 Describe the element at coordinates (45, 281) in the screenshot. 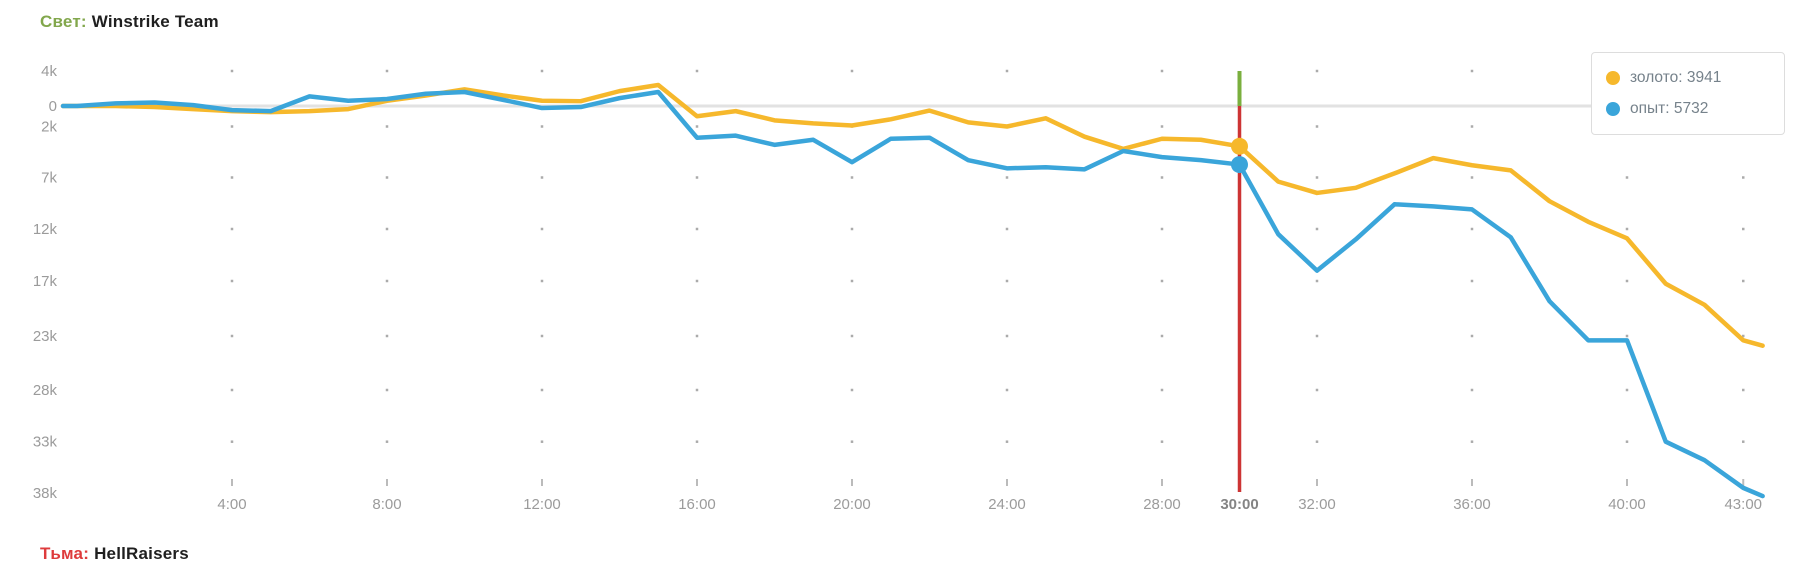

I see `y-axis-label: 17k` at that location.